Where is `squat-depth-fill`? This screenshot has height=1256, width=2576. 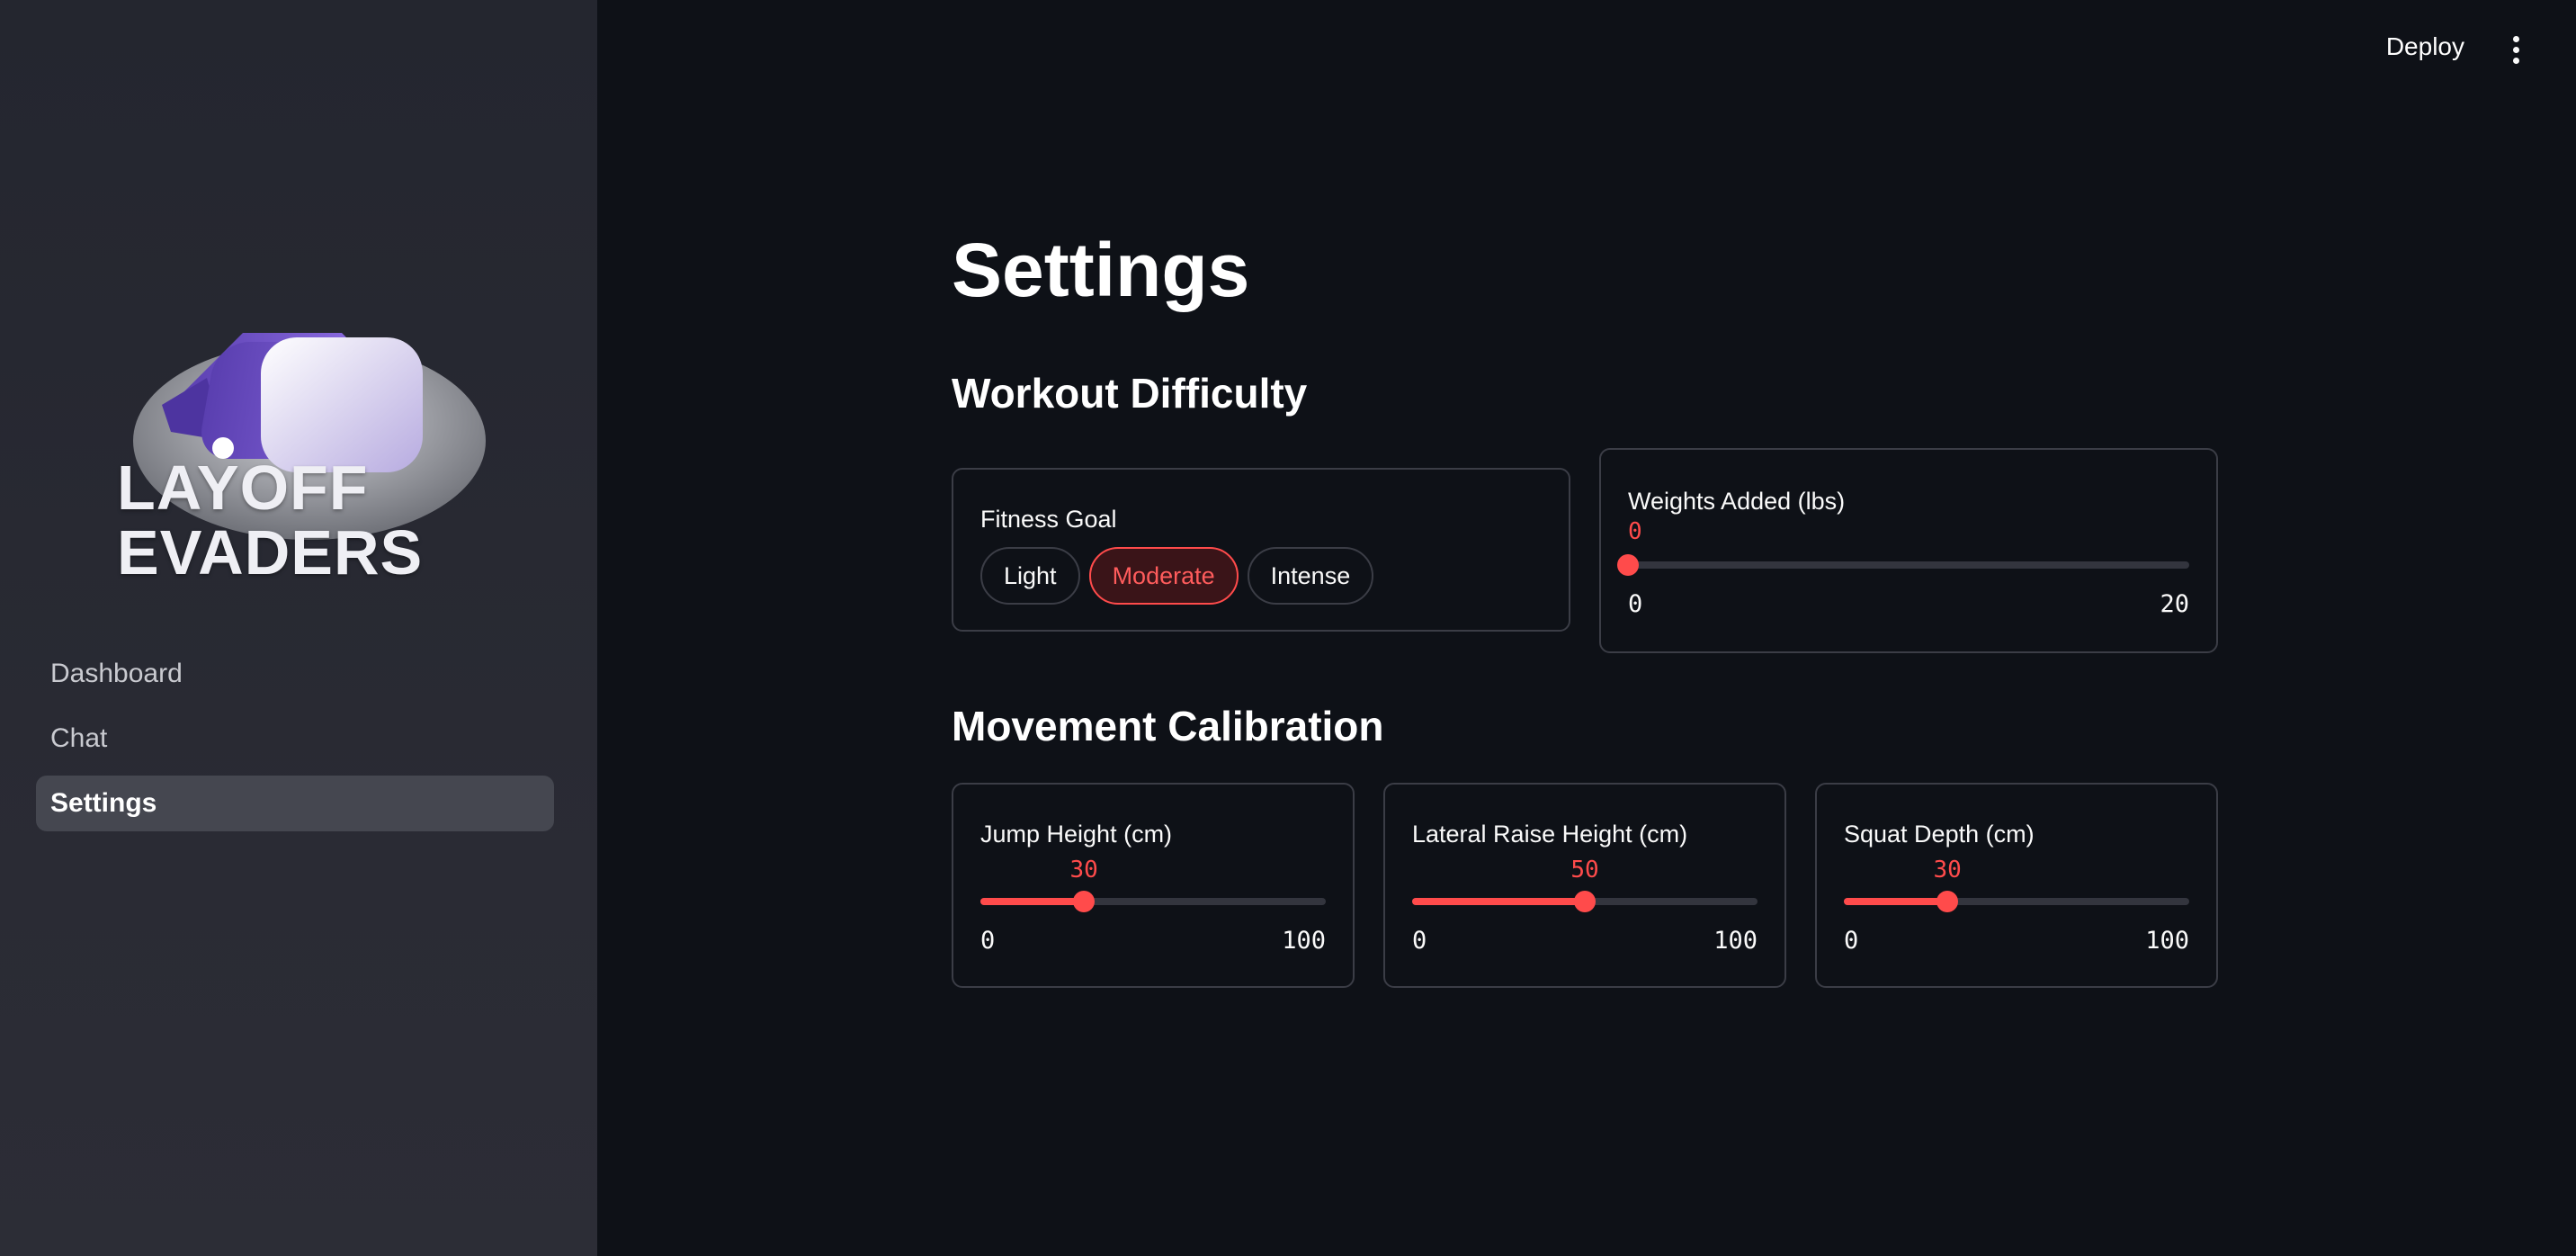 squat-depth-fill is located at coordinates (1896, 901).